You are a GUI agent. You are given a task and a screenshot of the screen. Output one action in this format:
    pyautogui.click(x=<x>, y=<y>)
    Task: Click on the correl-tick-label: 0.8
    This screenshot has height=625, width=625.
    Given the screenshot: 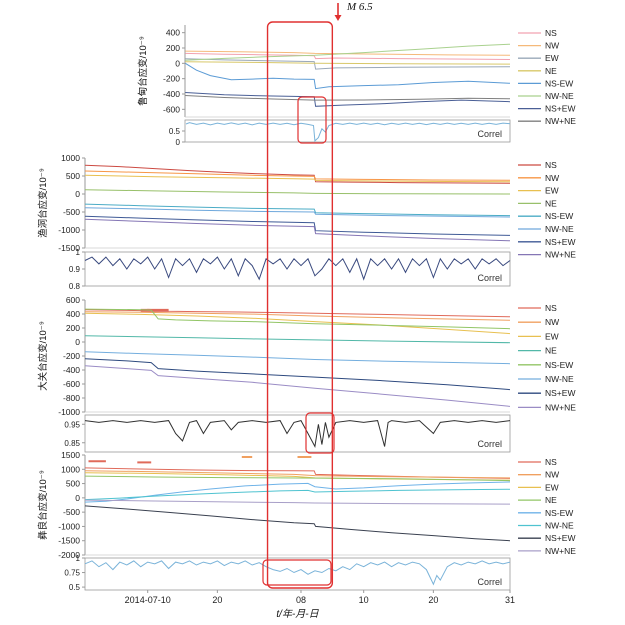 What is the action you would take?
    pyautogui.click(x=75, y=286)
    